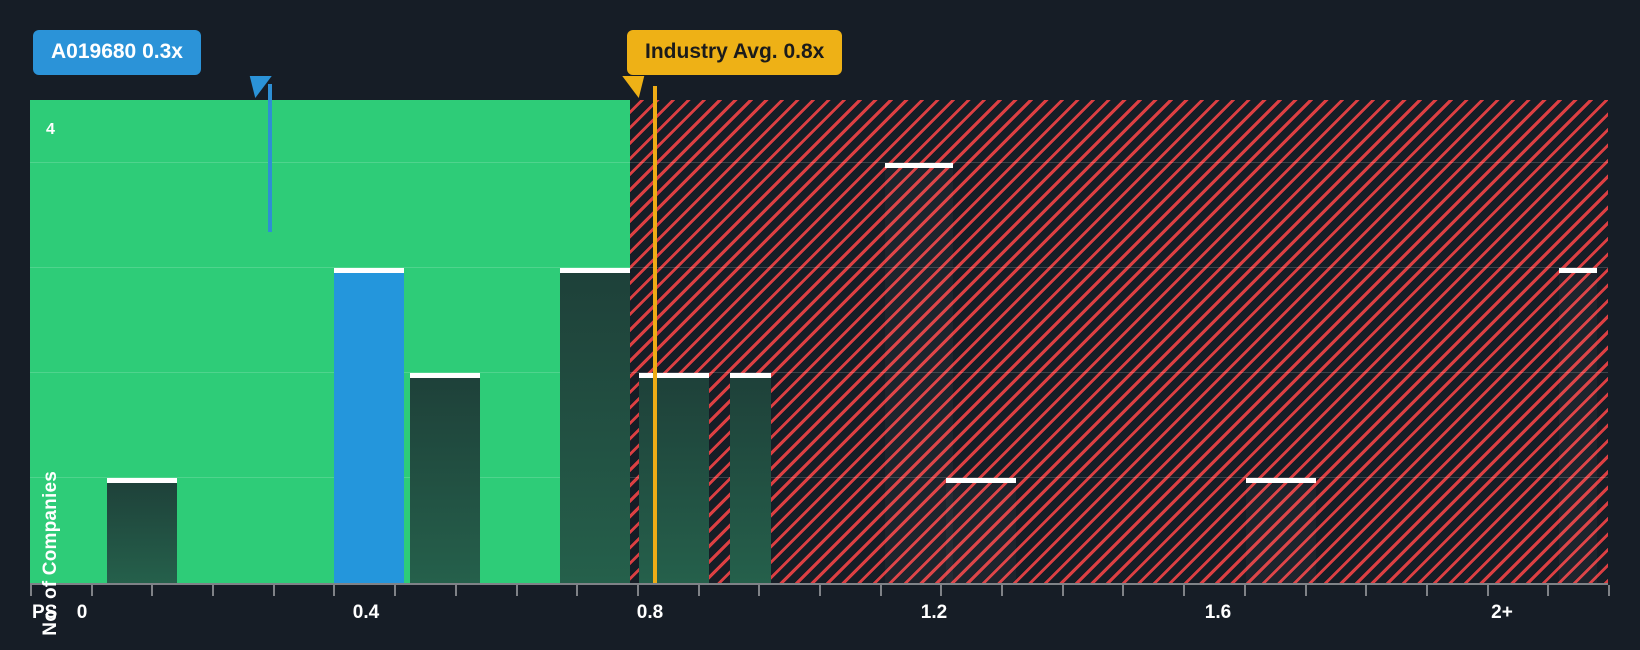 The height and width of the screenshot is (650, 1640). Describe the element at coordinates (366, 612) in the screenshot. I see `x-axis-label-0.4: 0.4` at that location.